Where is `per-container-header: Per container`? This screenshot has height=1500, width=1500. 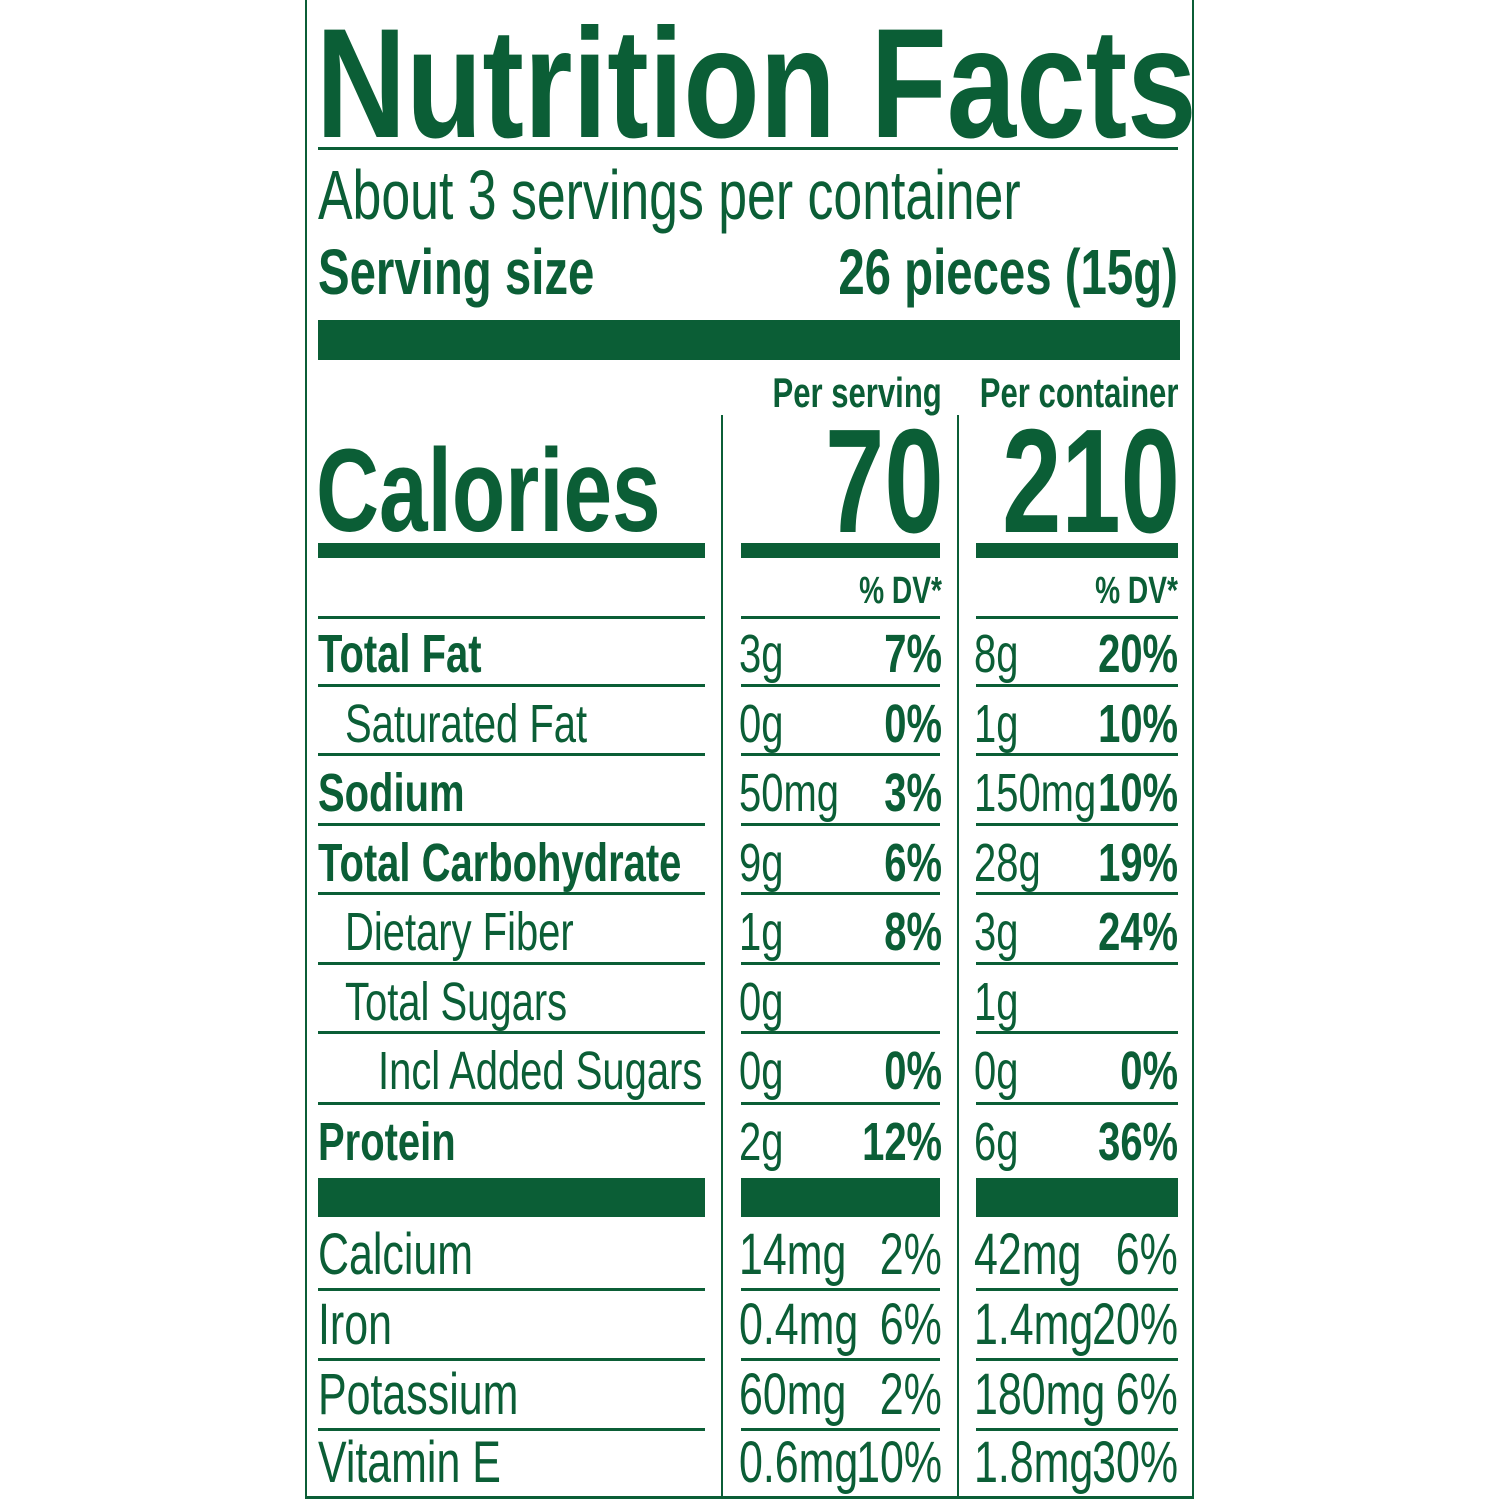 per-container-header: Per container is located at coordinates (1078, 392).